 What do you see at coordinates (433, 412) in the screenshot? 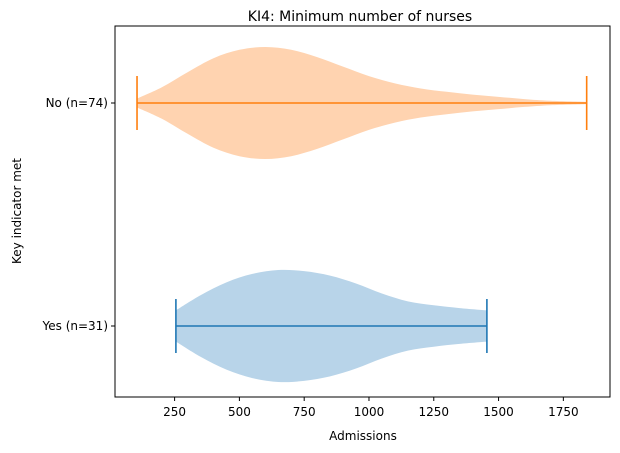
I see `x-tick-label: 1250` at bounding box center [433, 412].